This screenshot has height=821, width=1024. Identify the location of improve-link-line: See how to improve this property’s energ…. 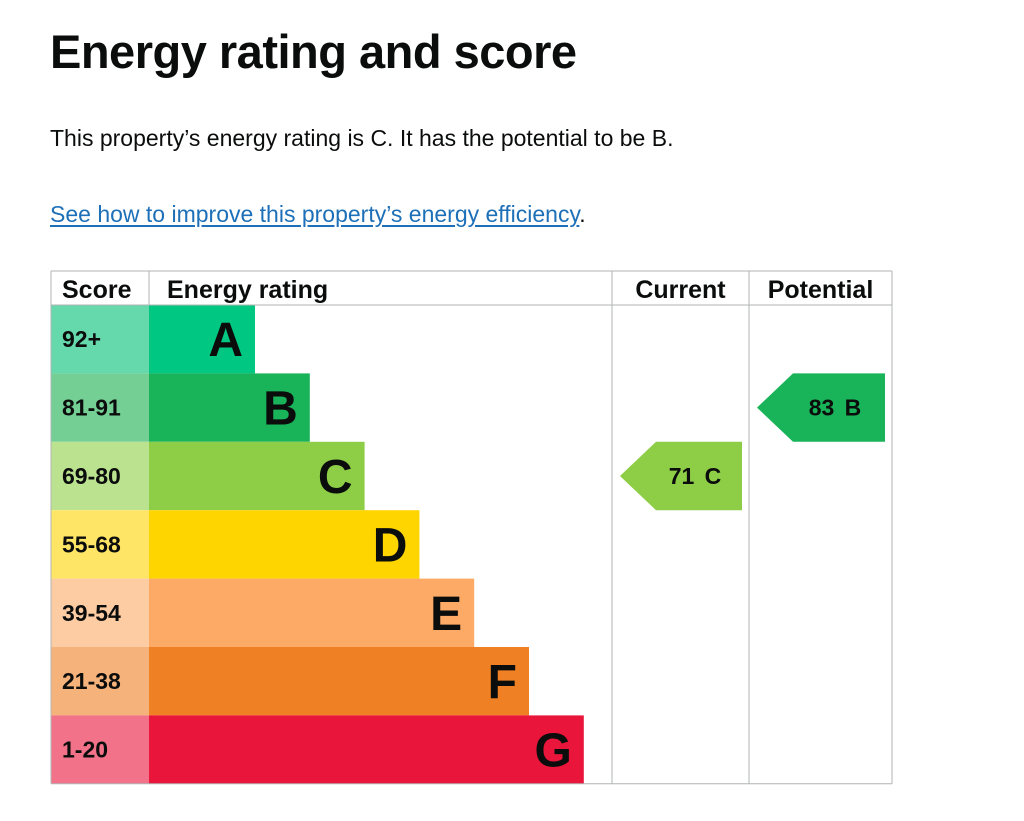
(318, 214).